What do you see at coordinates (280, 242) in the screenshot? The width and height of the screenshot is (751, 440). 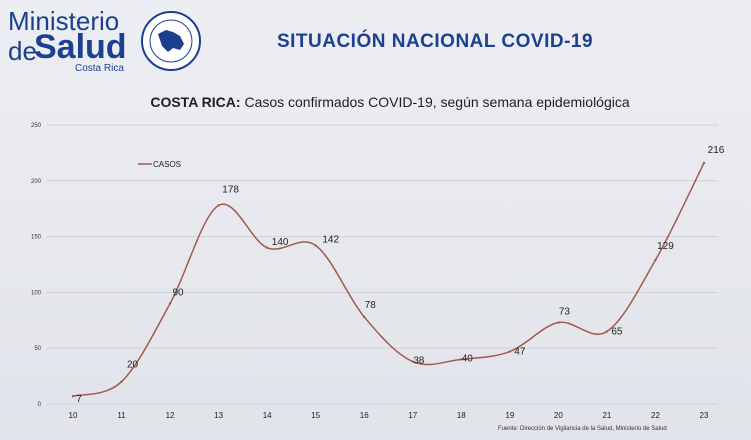 I see `data-label: 140` at bounding box center [280, 242].